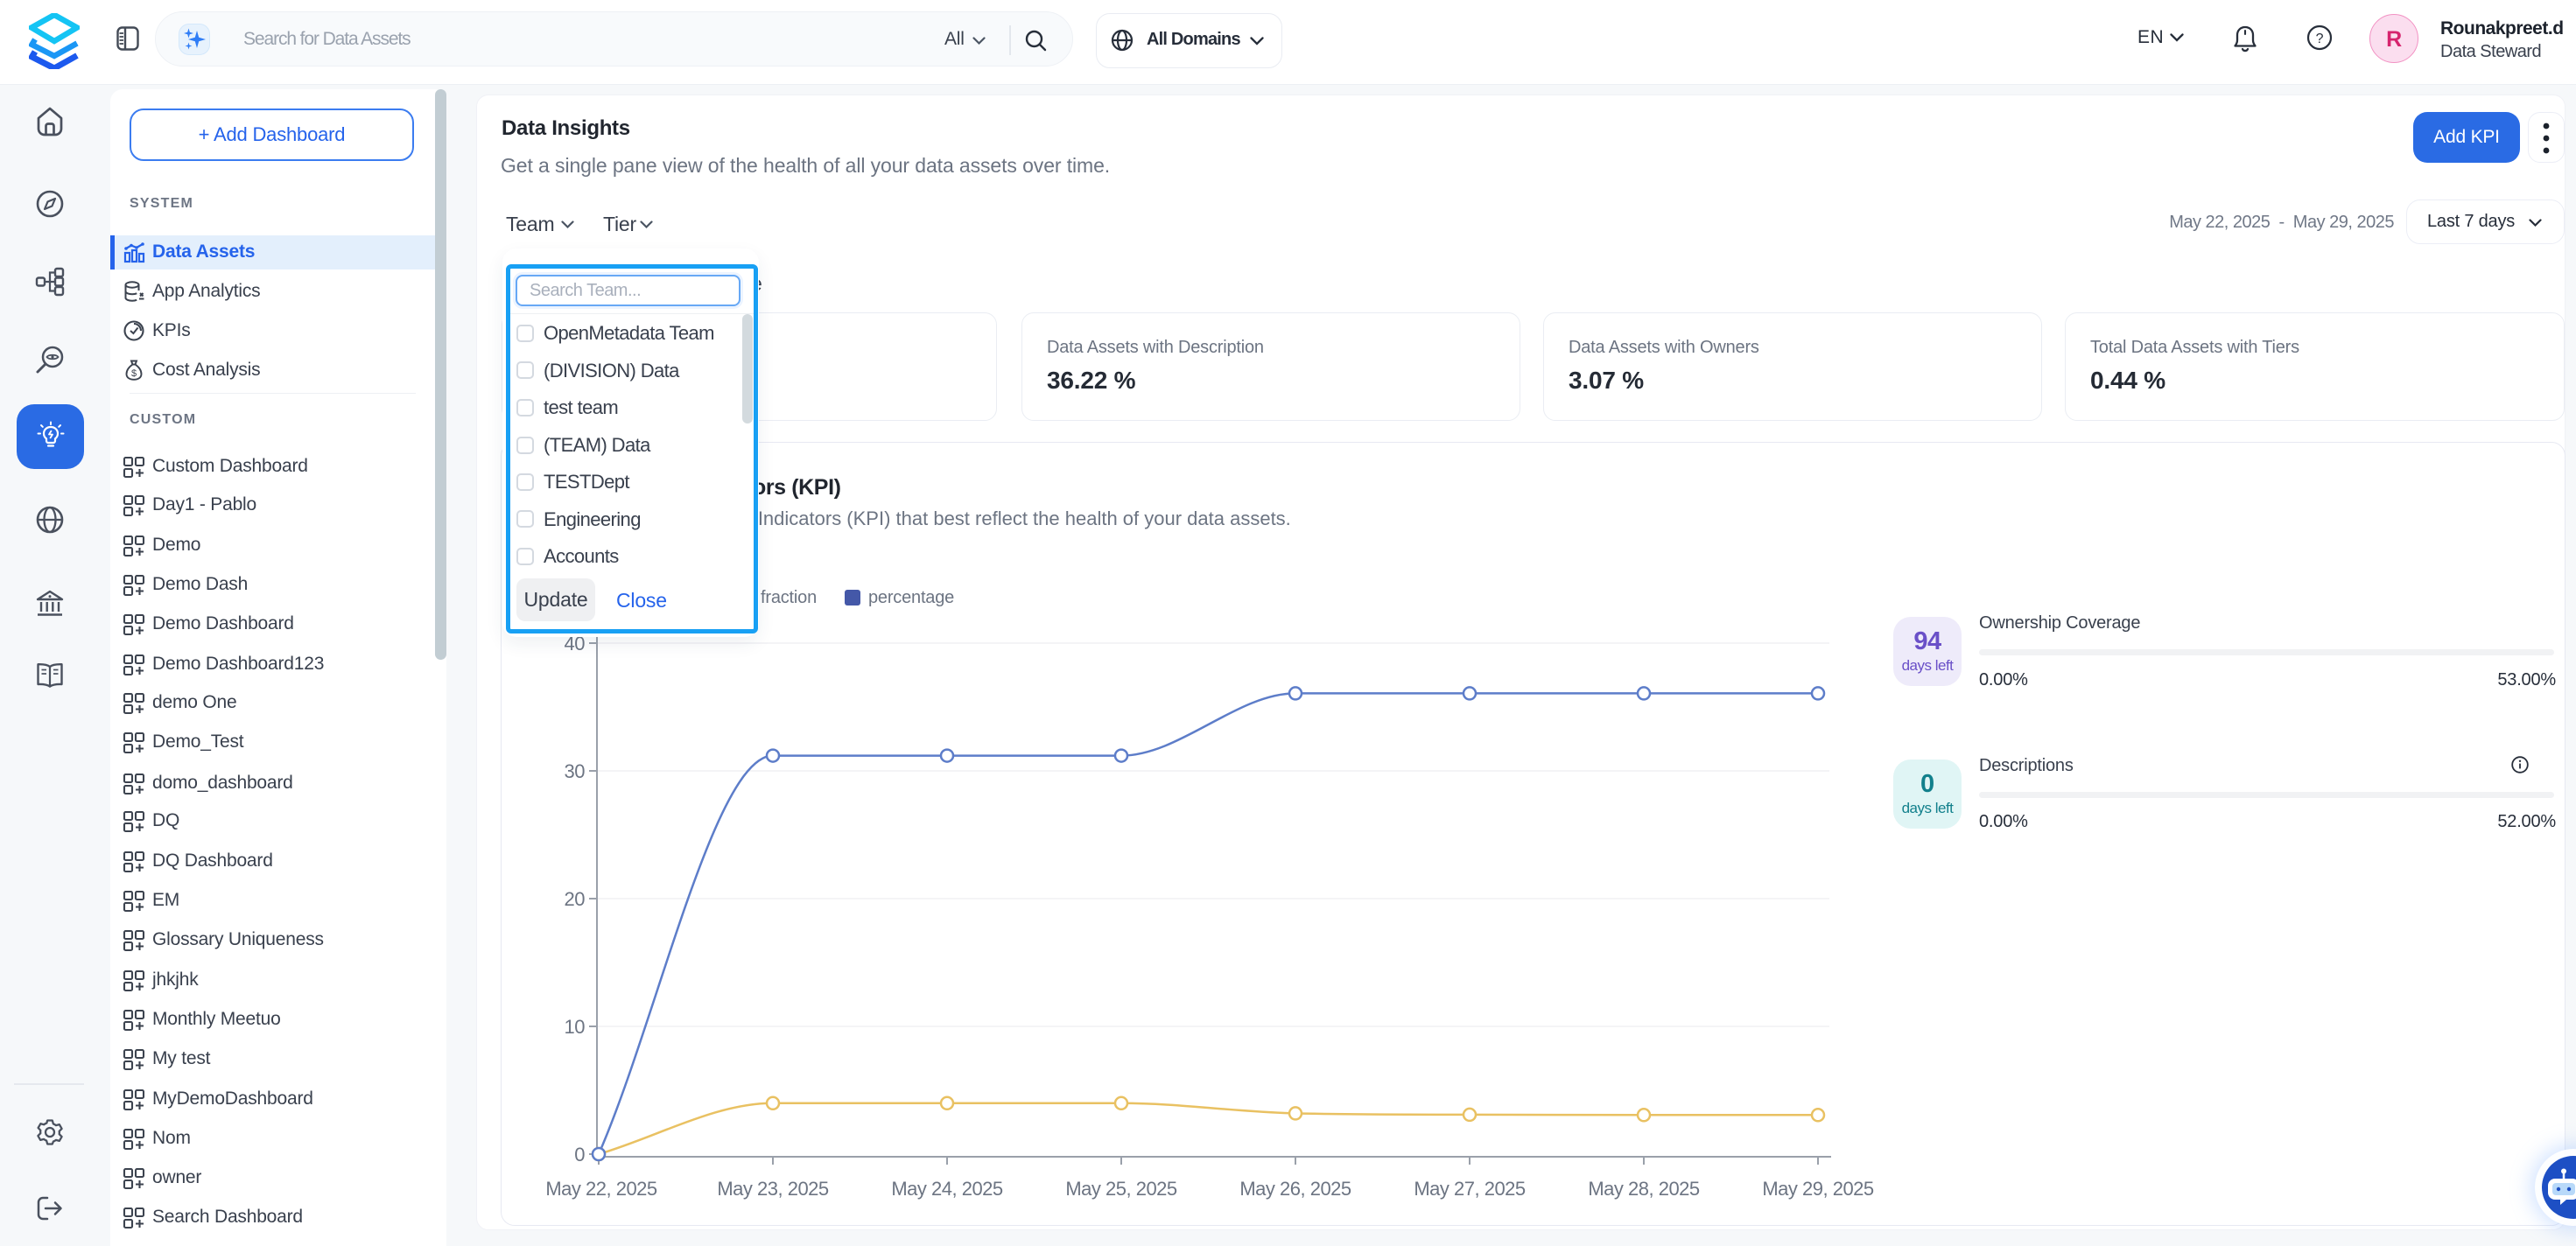  Describe the element at coordinates (1121, 1189) in the screenshot. I see `svg-text: May 25, 2025` at that location.